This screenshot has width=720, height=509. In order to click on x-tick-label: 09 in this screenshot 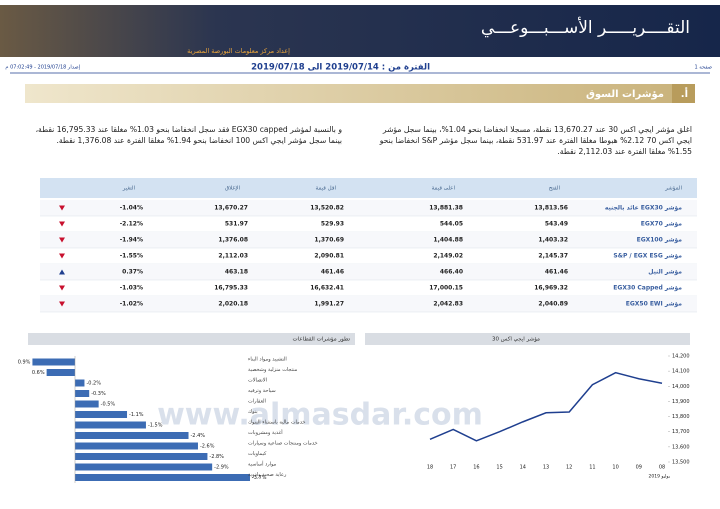, I will do `click(639, 468)`.